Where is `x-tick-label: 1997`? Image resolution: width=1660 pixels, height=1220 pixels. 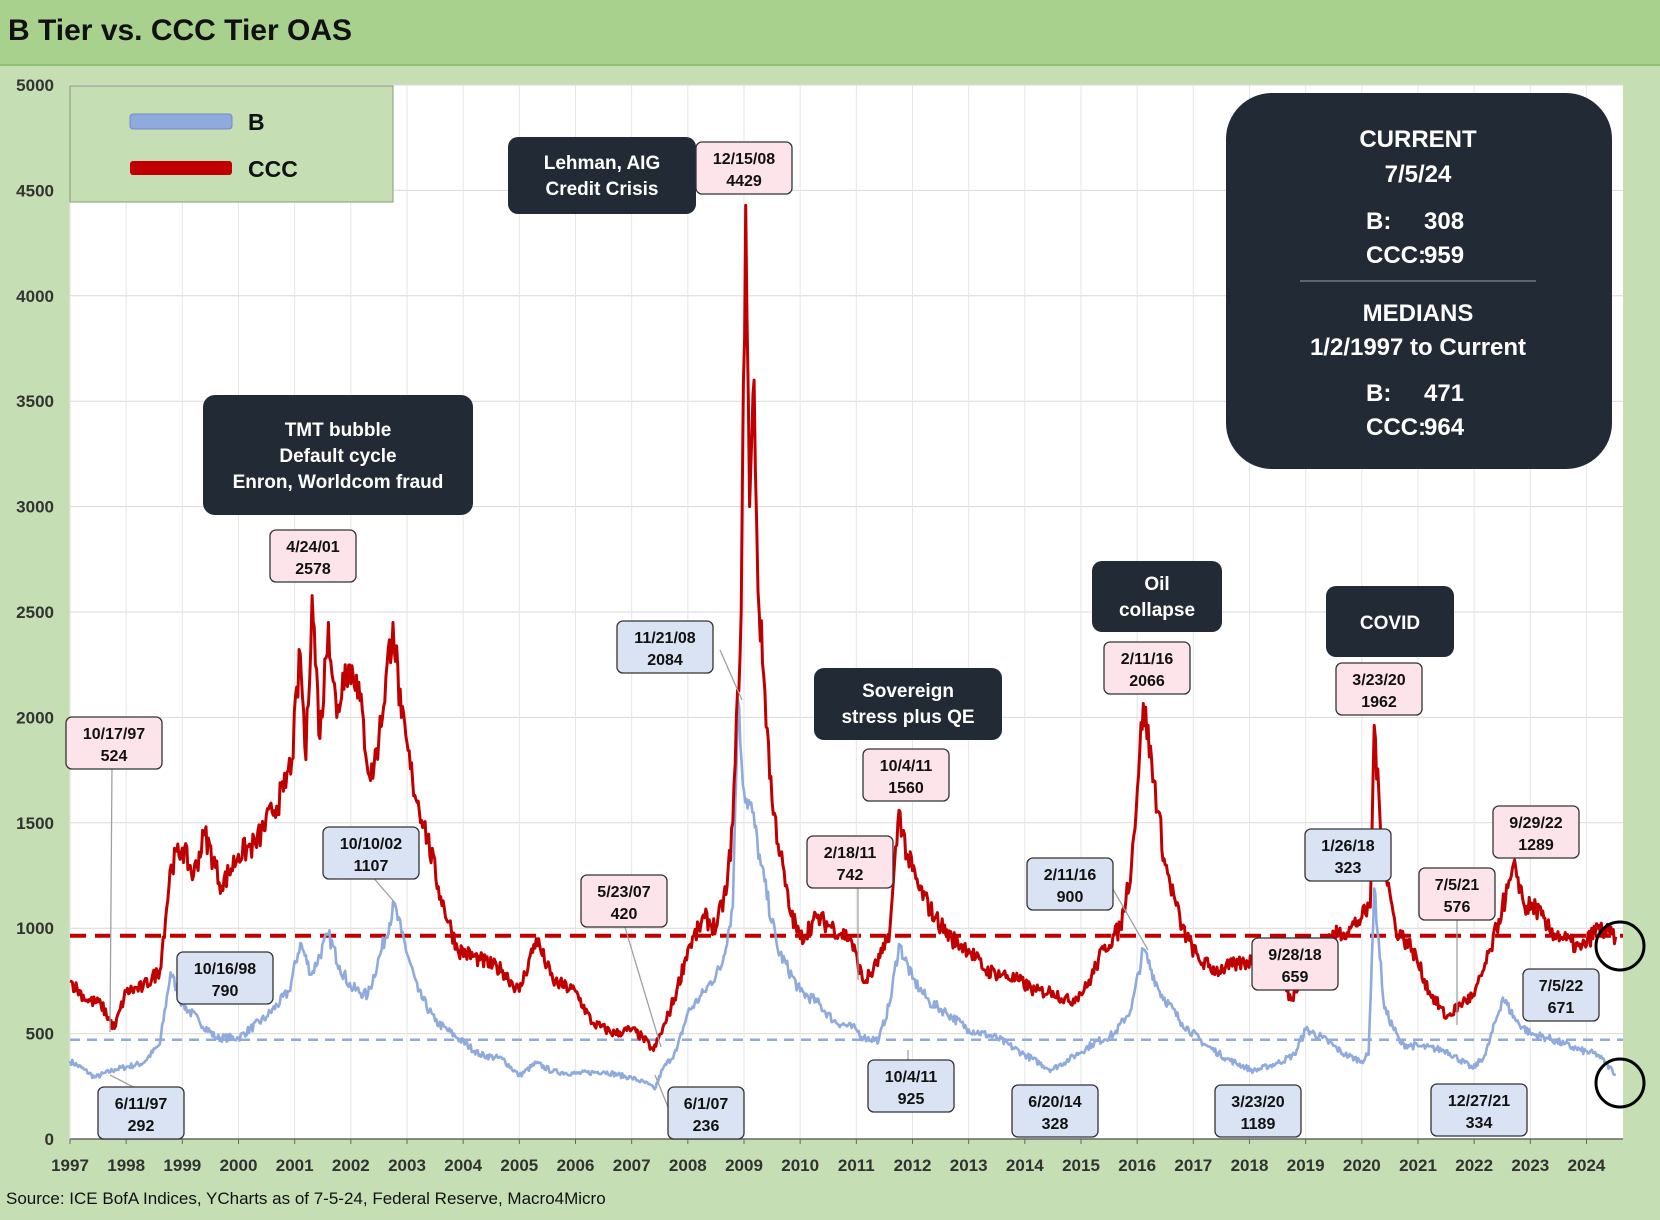
x-tick-label: 1997 is located at coordinates (70, 1165).